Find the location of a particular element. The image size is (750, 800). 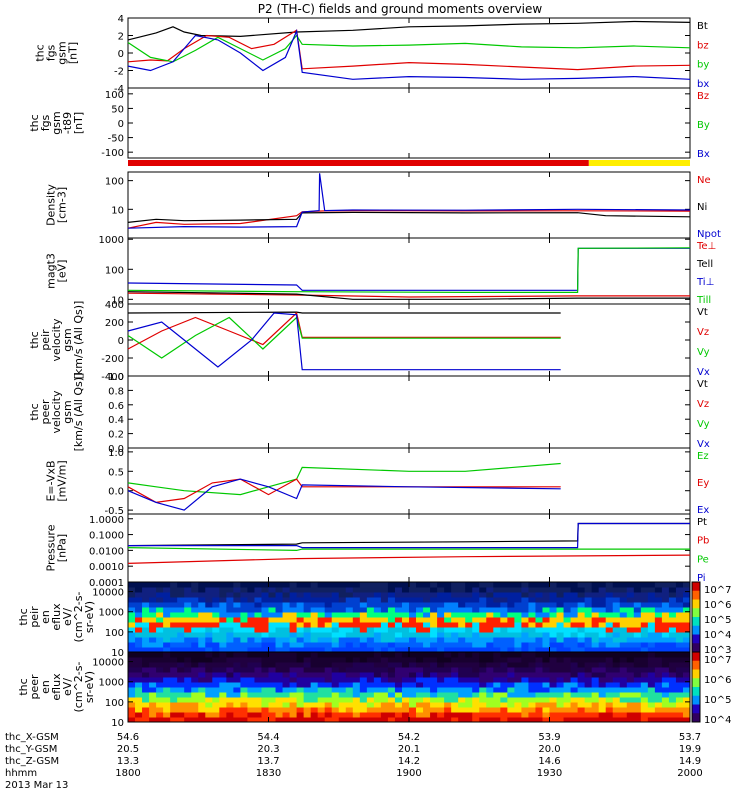

y-axis-label: gsm is located at coordinates (62, 52).